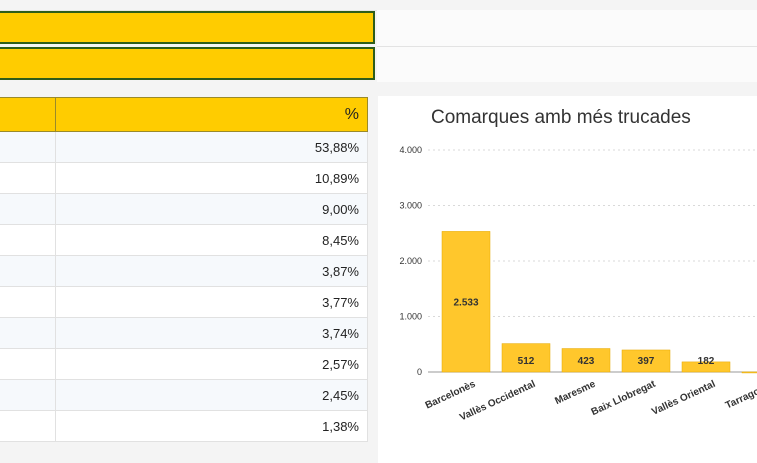 The width and height of the screenshot is (757, 463). I want to click on table-header-row: %, so click(184, 114).